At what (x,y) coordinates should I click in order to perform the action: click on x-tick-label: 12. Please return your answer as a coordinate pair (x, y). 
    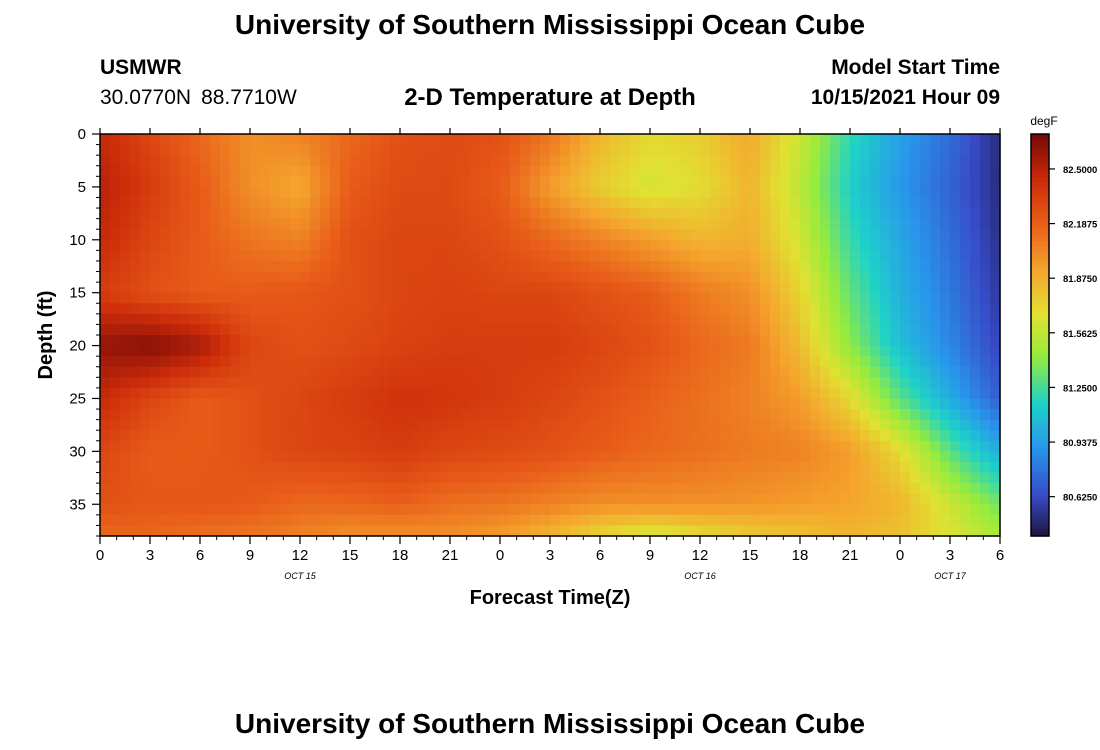
    Looking at the image, I should click on (300, 555).